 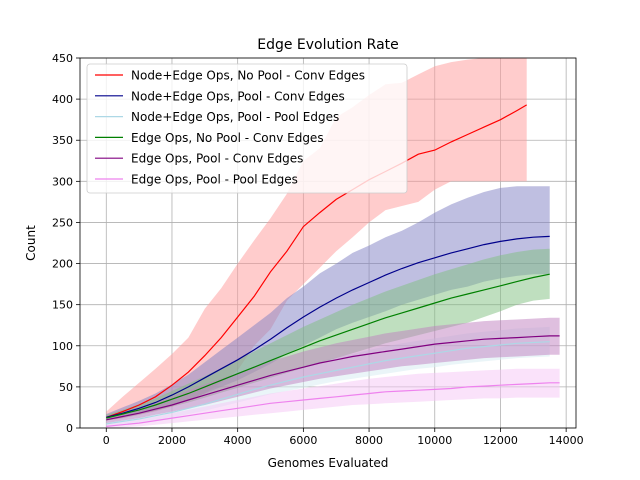 What do you see at coordinates (62, 58) in the screenshot?
I see `y-tick-label-9: 450` at bounding box center [62, 58].